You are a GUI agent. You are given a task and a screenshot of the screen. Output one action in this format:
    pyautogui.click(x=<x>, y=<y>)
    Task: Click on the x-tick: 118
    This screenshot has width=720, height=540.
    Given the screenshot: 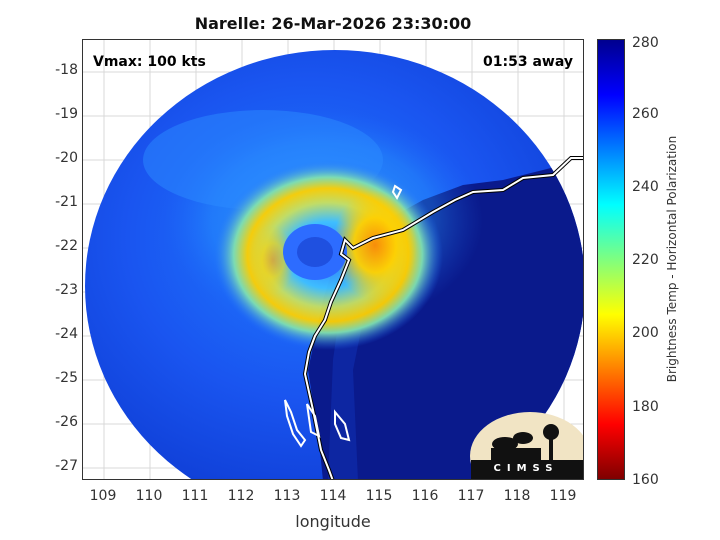 What is the action you would take?
    pyautogui.click(x=517, y=496)
    